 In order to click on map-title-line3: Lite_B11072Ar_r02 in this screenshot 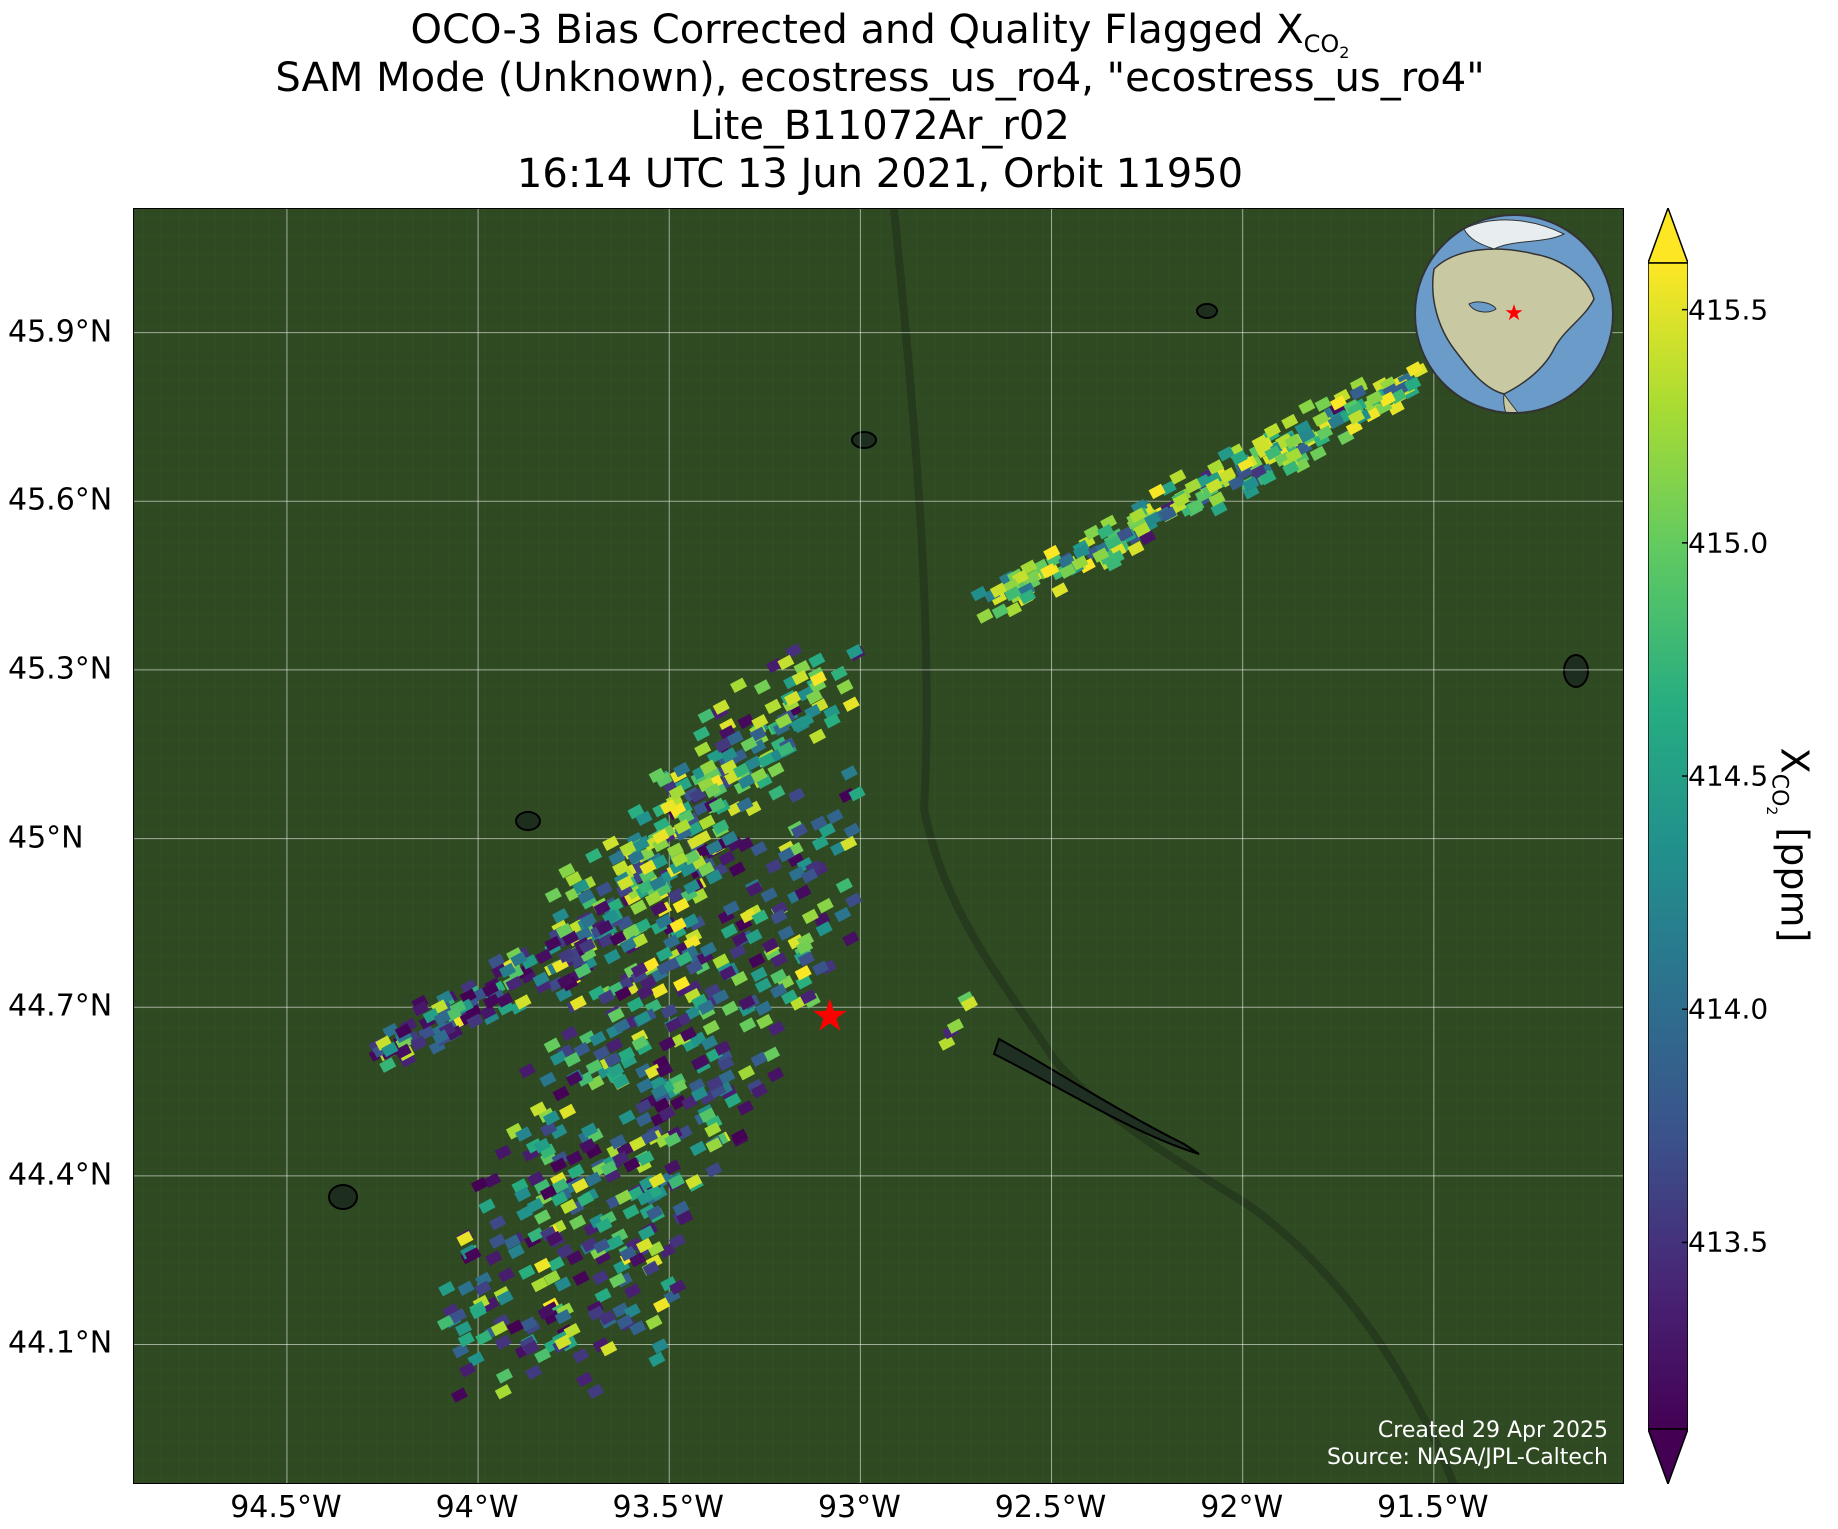, I will do `click(880, 126)`.